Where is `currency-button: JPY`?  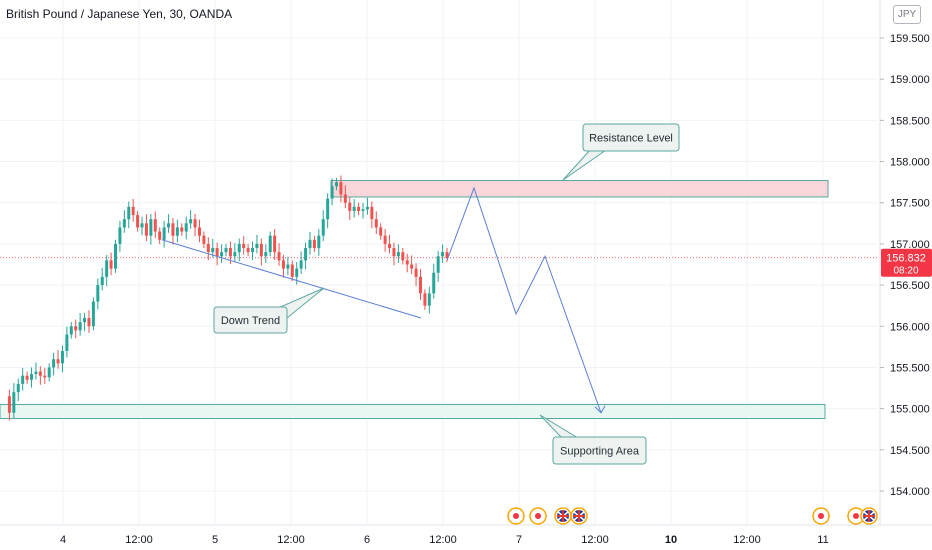 currency-button: JPY is located at coordinates (907, 14).